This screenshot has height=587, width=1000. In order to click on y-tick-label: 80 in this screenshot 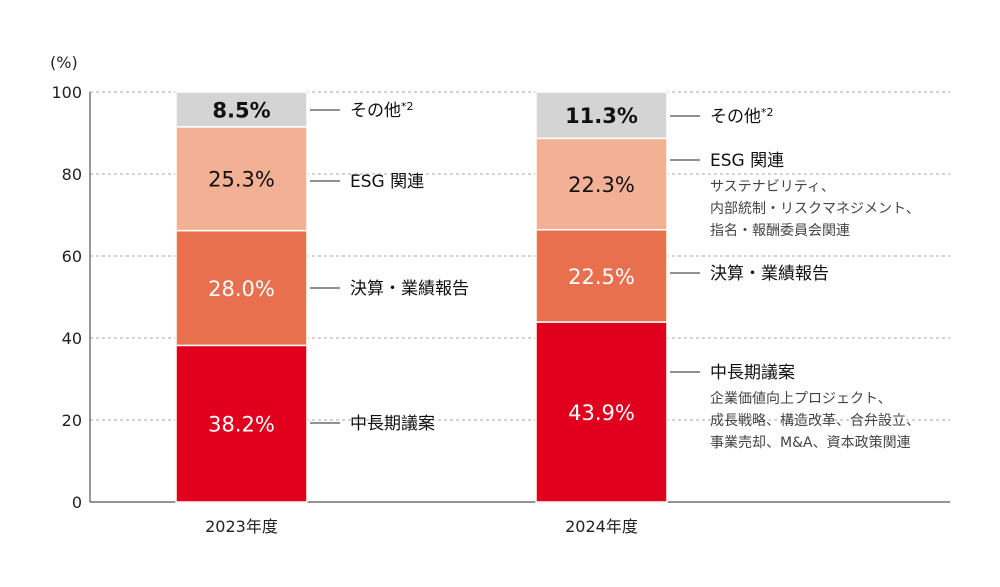, I will do `click(72, 174)`.